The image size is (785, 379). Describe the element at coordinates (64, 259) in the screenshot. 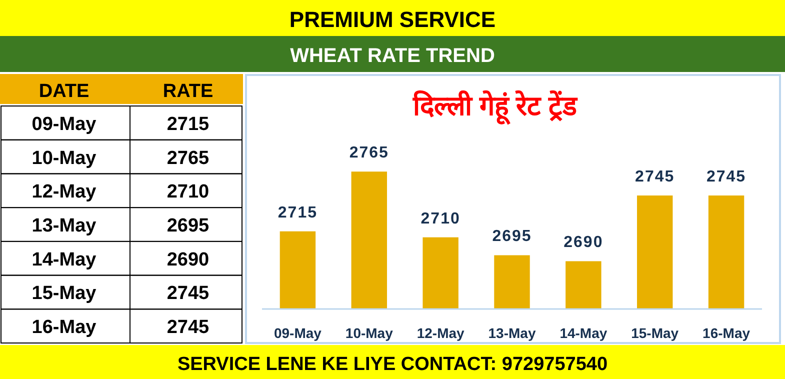

I see `category-label: 14-May` at that location.